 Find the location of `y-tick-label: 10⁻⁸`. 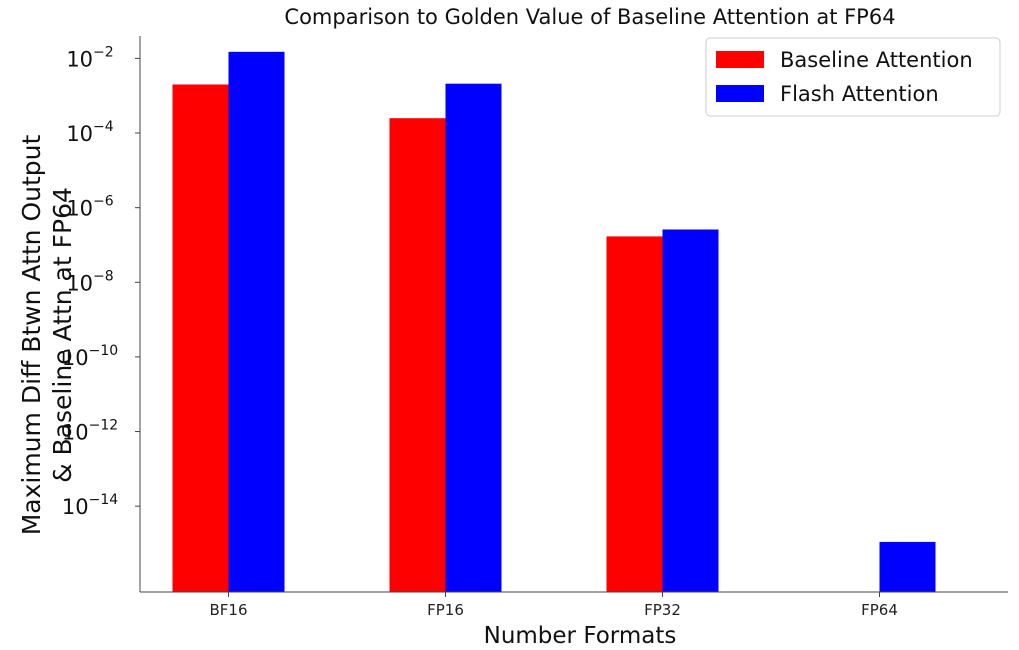

y-tick-label: 10⁻⁸ is located at coordinates (89, 281).